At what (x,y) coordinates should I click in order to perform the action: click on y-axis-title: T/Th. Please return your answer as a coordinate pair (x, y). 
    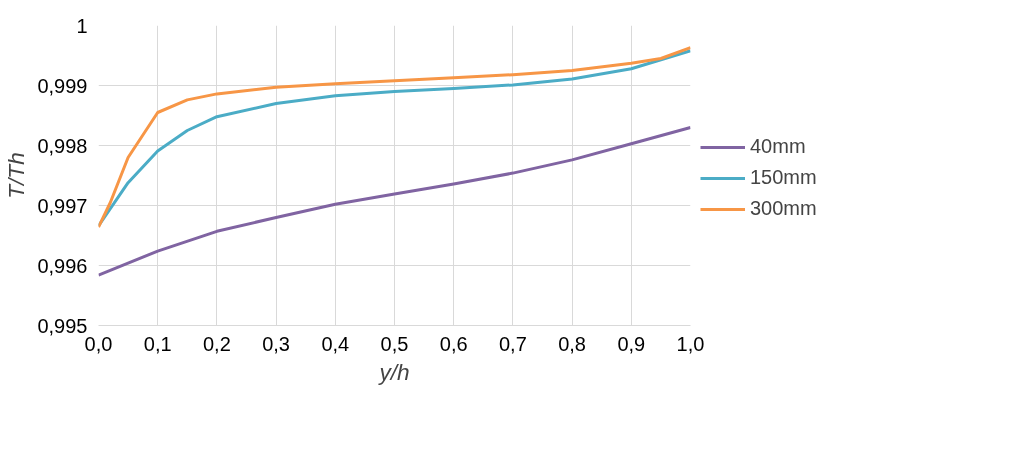
    Looking at the image, I should click on (16, 175).